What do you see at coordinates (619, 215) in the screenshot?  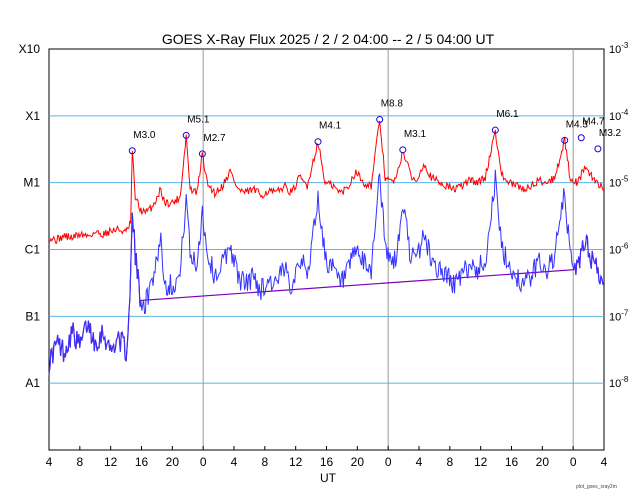 I see `flux-axis: 10-310-410-510-610-710-8` at bounding box center [619, 215].